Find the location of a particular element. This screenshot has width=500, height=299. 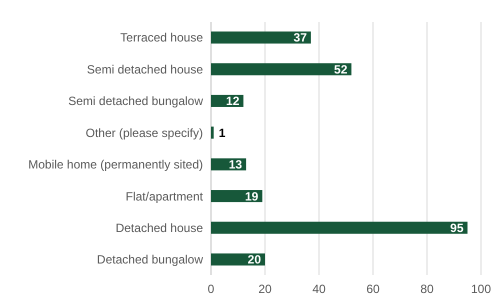

y-tick-label: Flat/apartment is located at coordinates (165, 196).